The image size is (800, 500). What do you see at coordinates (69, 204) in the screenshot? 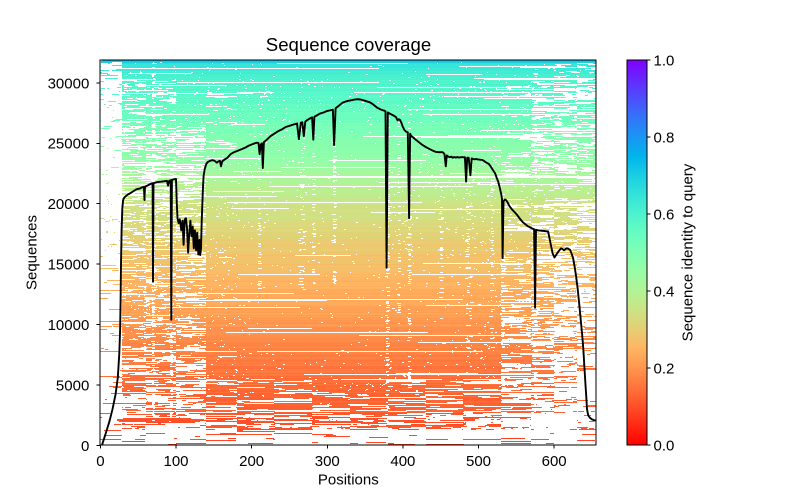
I see `svg-text: 20000` at bounding box center [69, 204].